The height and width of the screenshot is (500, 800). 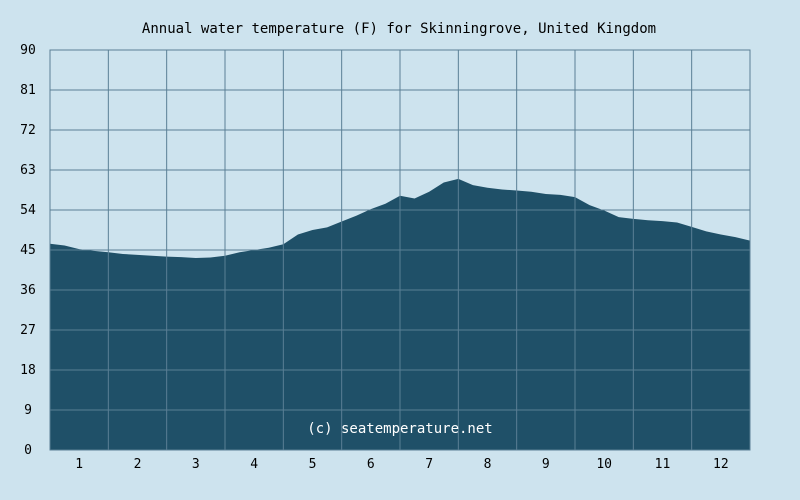 I want to click on y-tick-label: 72, so click(x=28, y=130).